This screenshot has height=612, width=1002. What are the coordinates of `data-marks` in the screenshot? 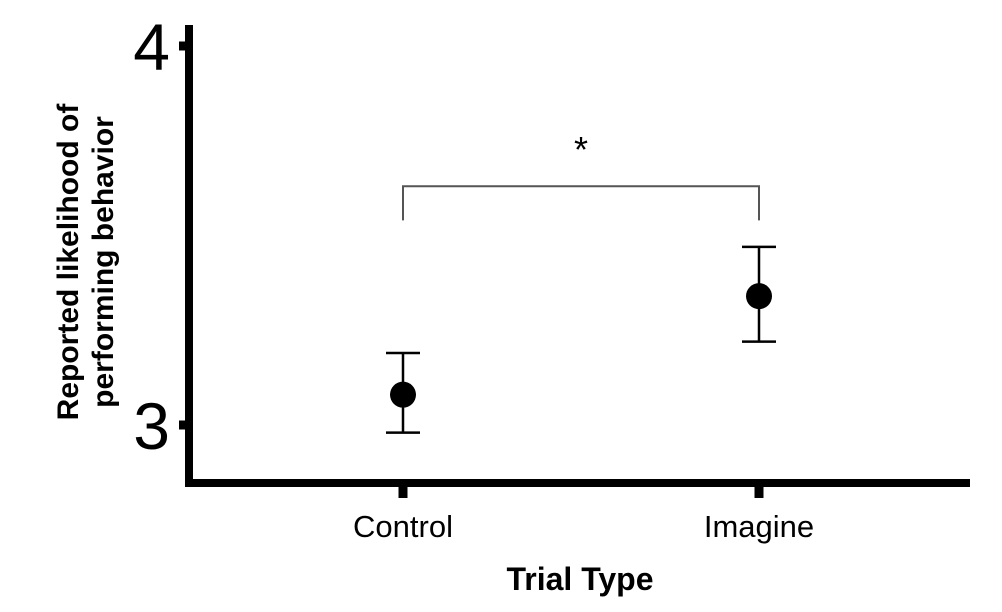 It's located at (581, 339).